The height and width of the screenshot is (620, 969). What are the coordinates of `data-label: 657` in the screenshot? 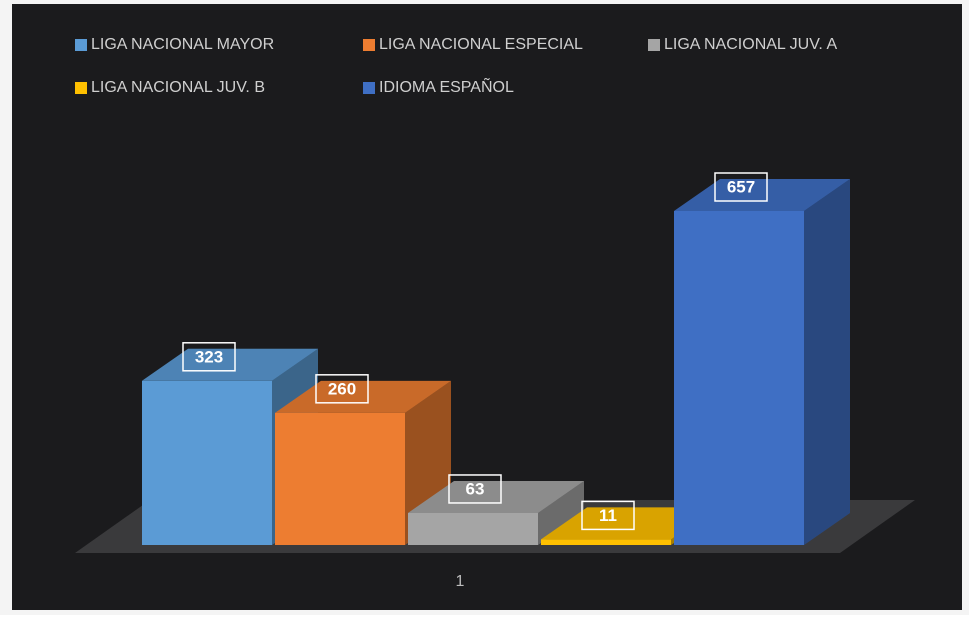 It's located at (741, 186).